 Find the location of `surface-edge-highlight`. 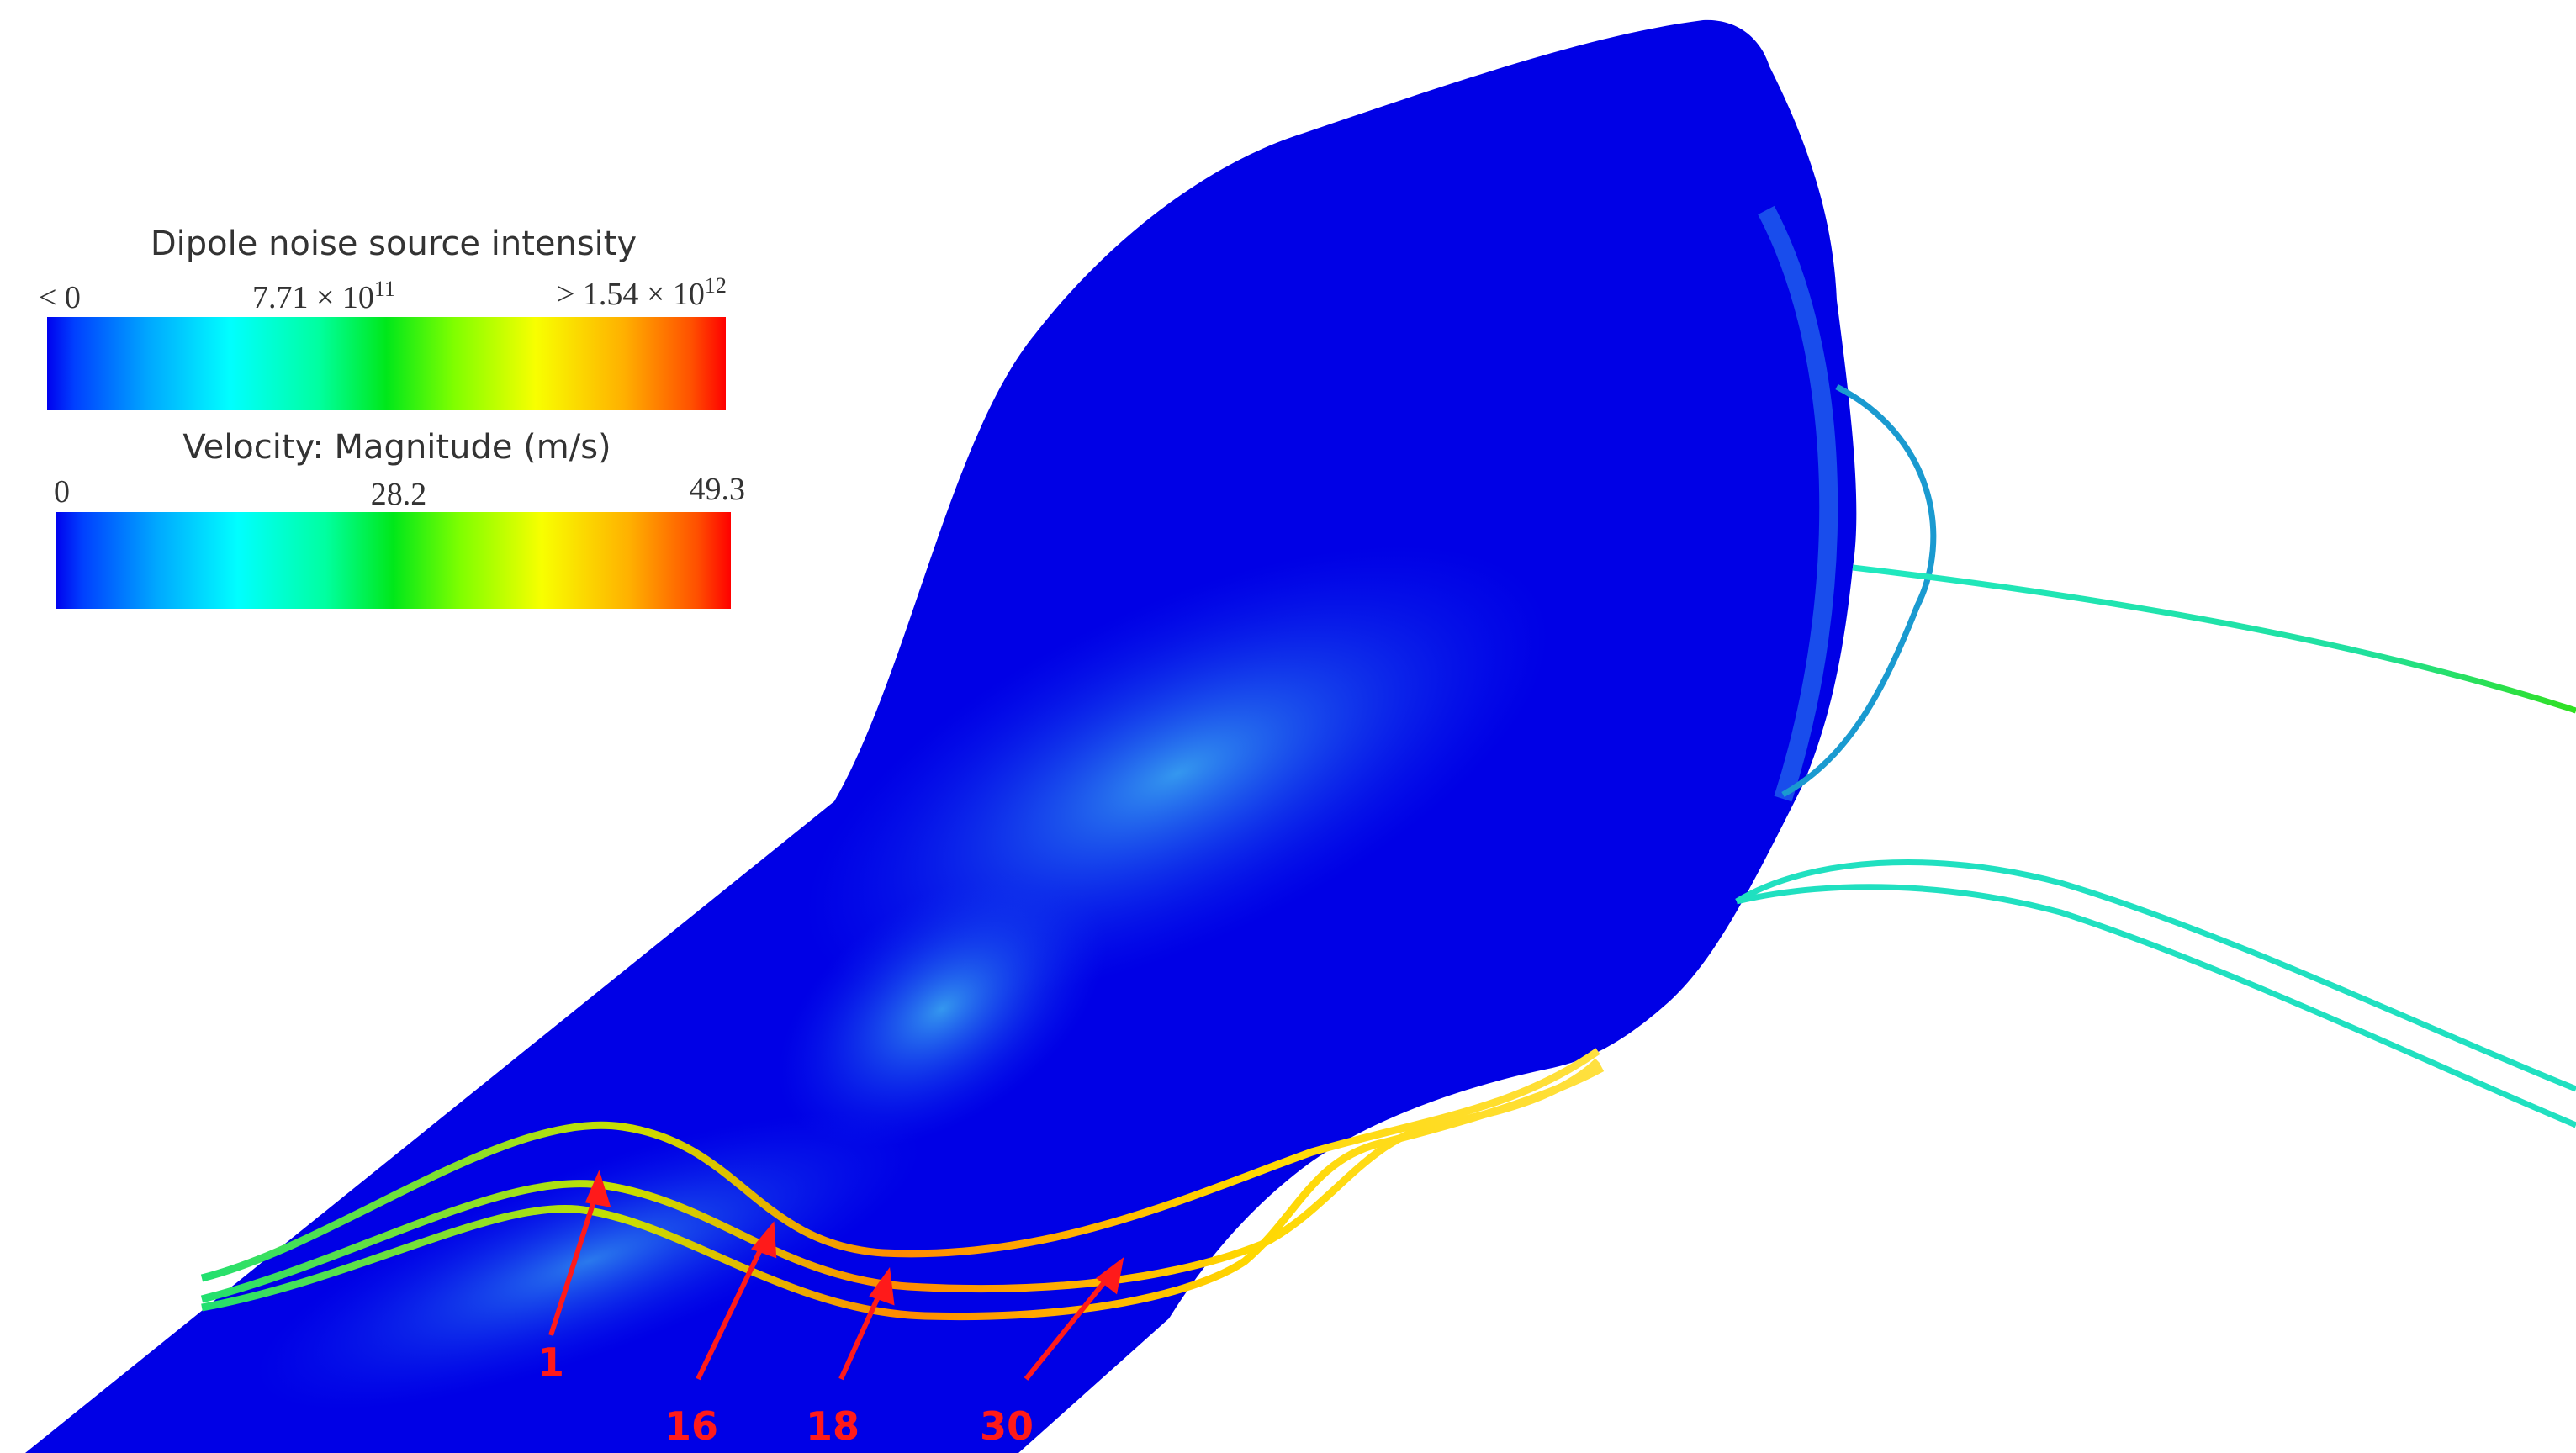

surface-edge-highlight is located at coordinates (1798, 503).